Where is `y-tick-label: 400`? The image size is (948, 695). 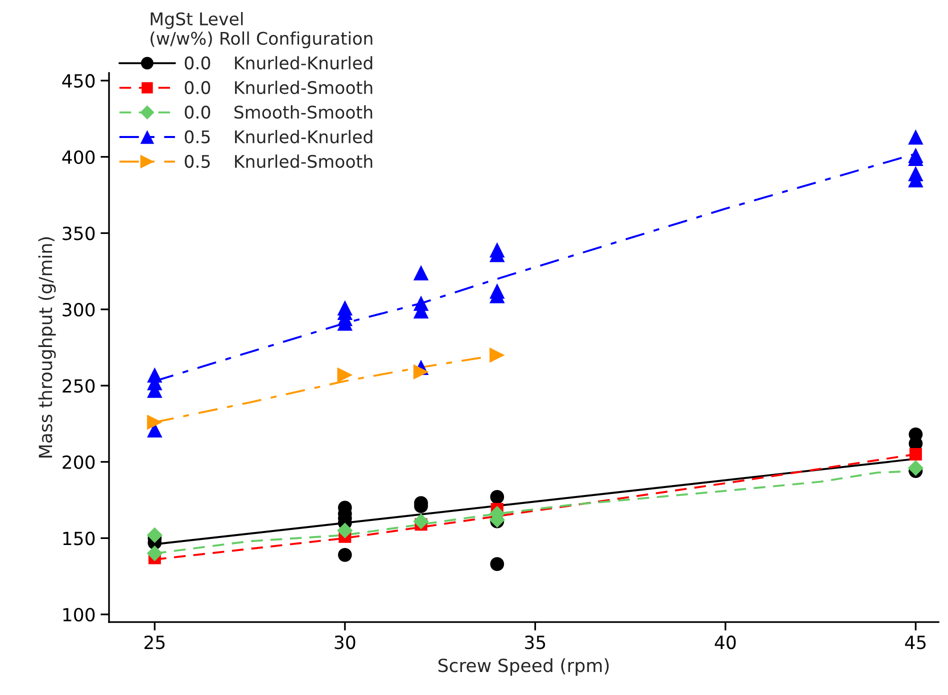 y-tick-label: 400 is located at coordinates (78, 157).